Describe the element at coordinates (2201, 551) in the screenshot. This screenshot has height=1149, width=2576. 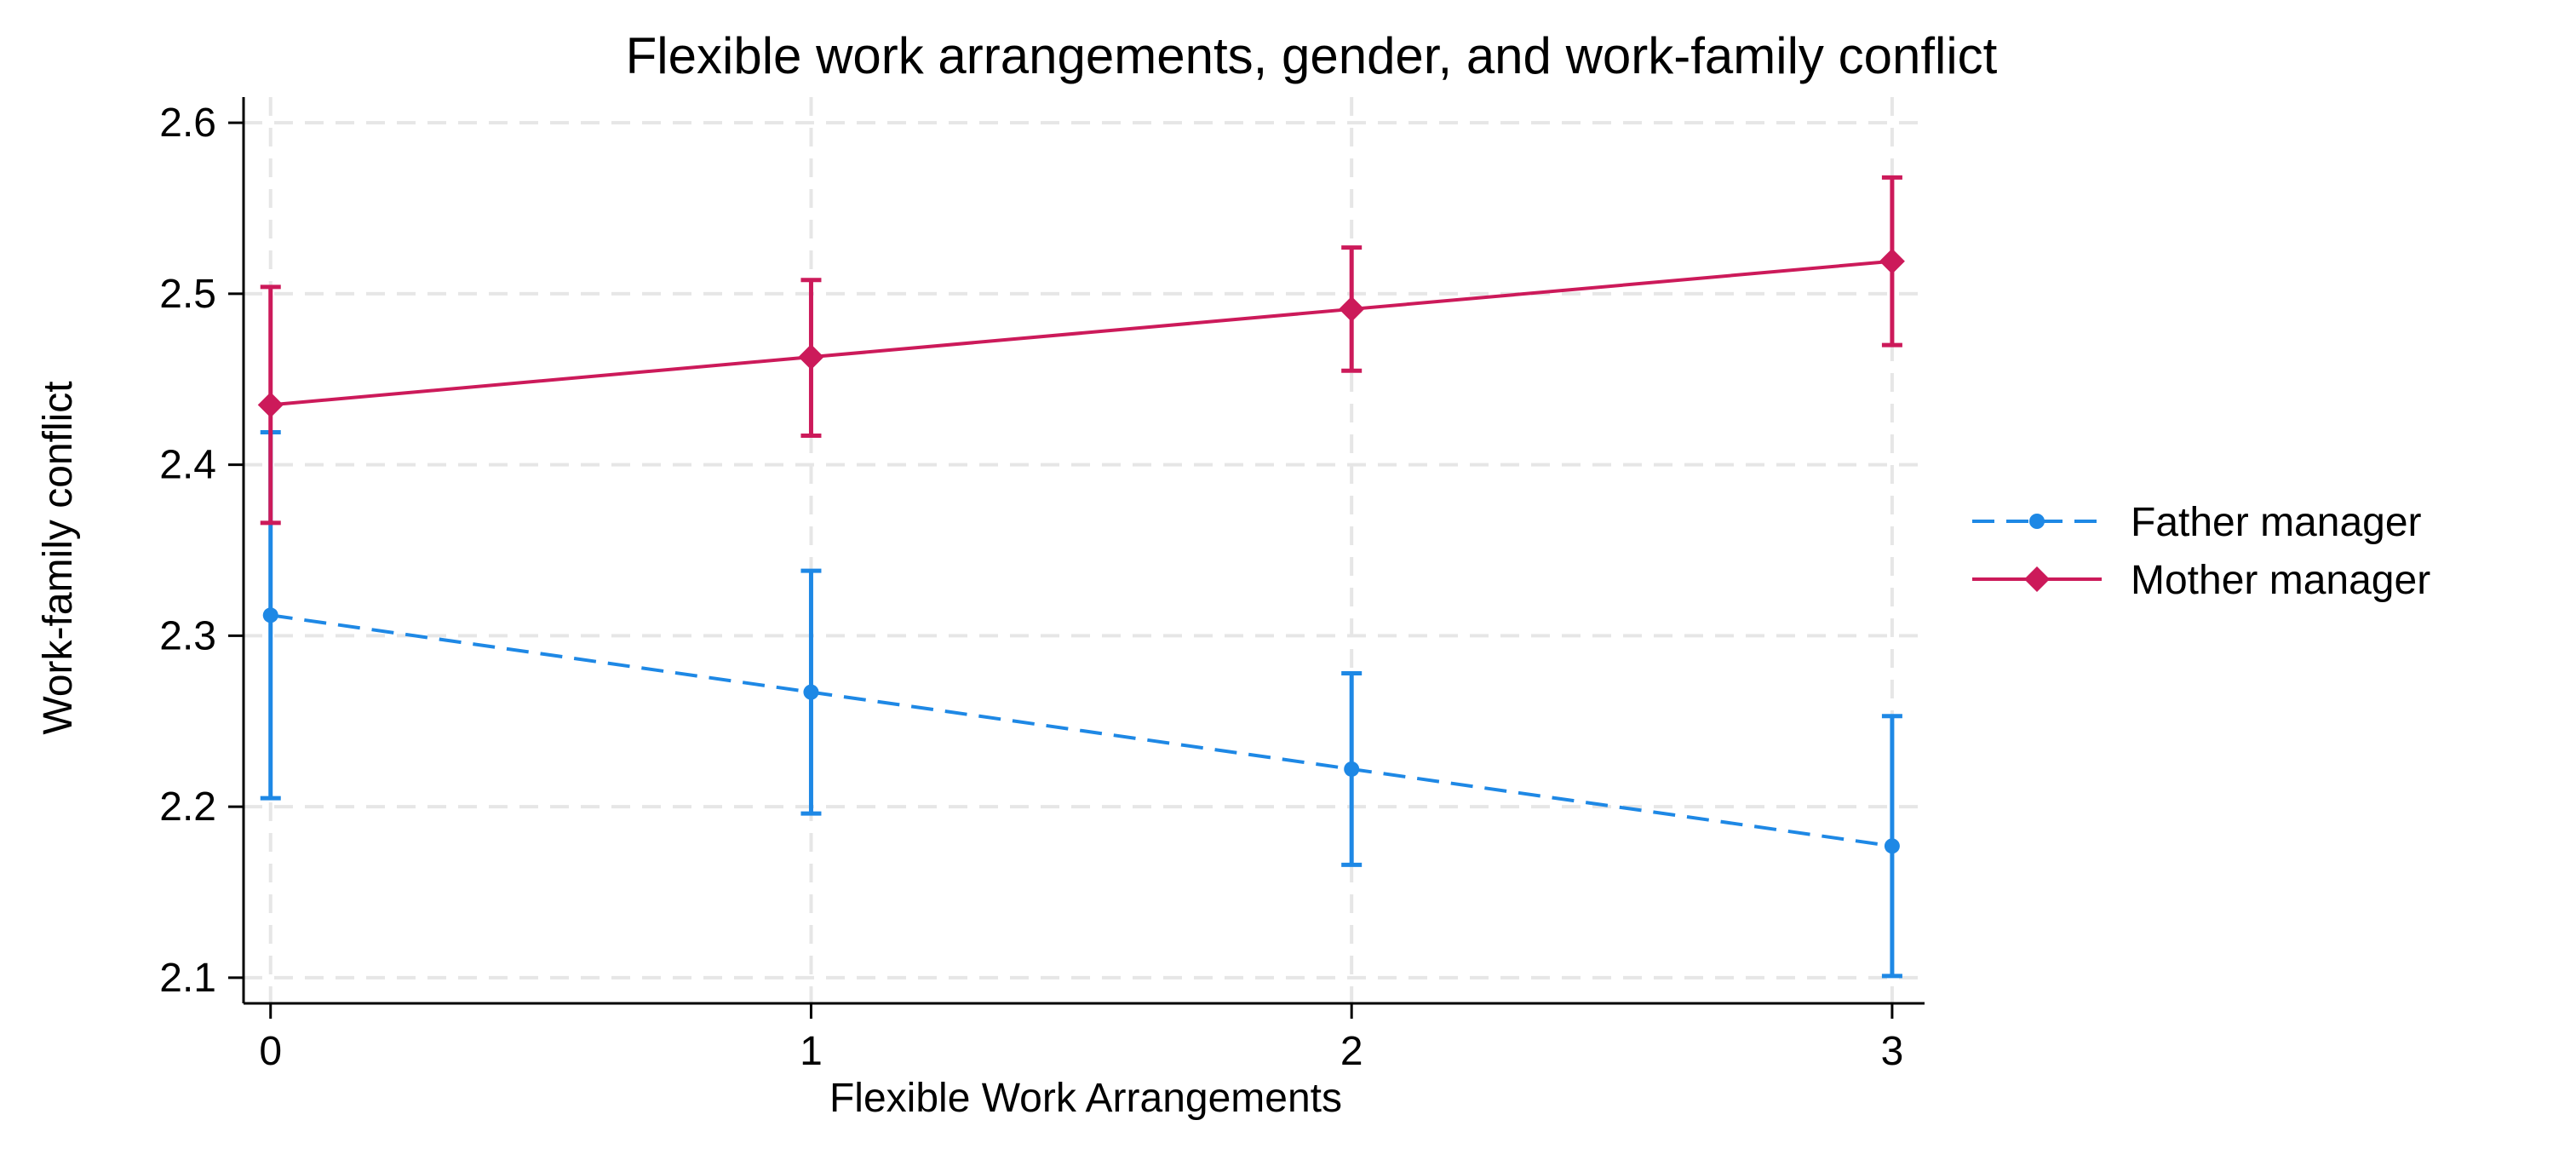
I see `legend: Father manager Mother manager` at that location.